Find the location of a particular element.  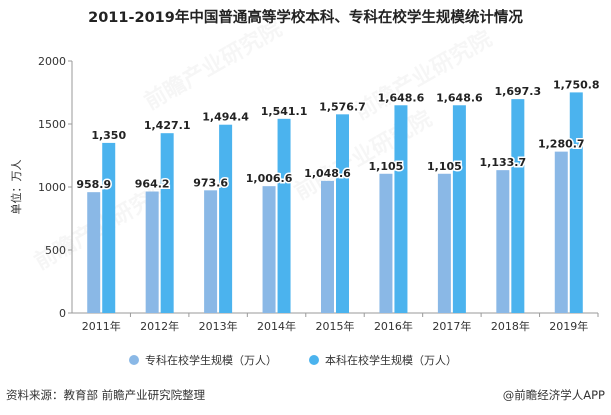

data-label: 1,541.1 is located at coordinates (284, 111).